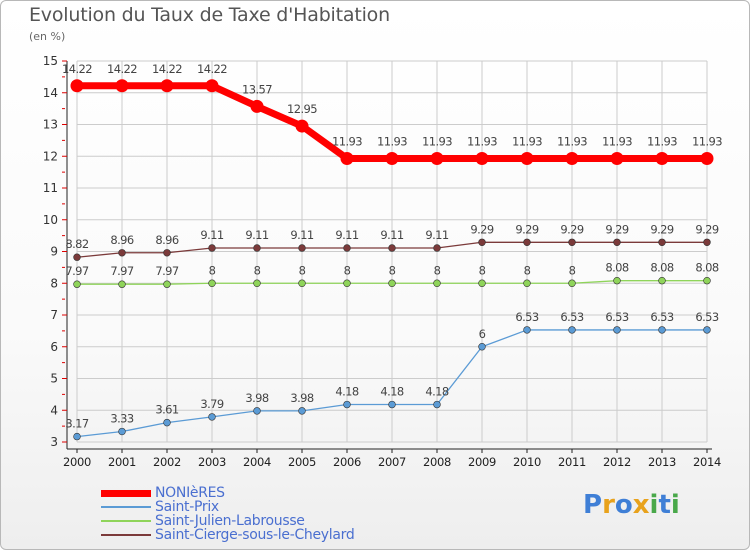  Describe the element at coordinates (392, 462) in the screenshot. I see `x-tick-label: 2007` at that location.